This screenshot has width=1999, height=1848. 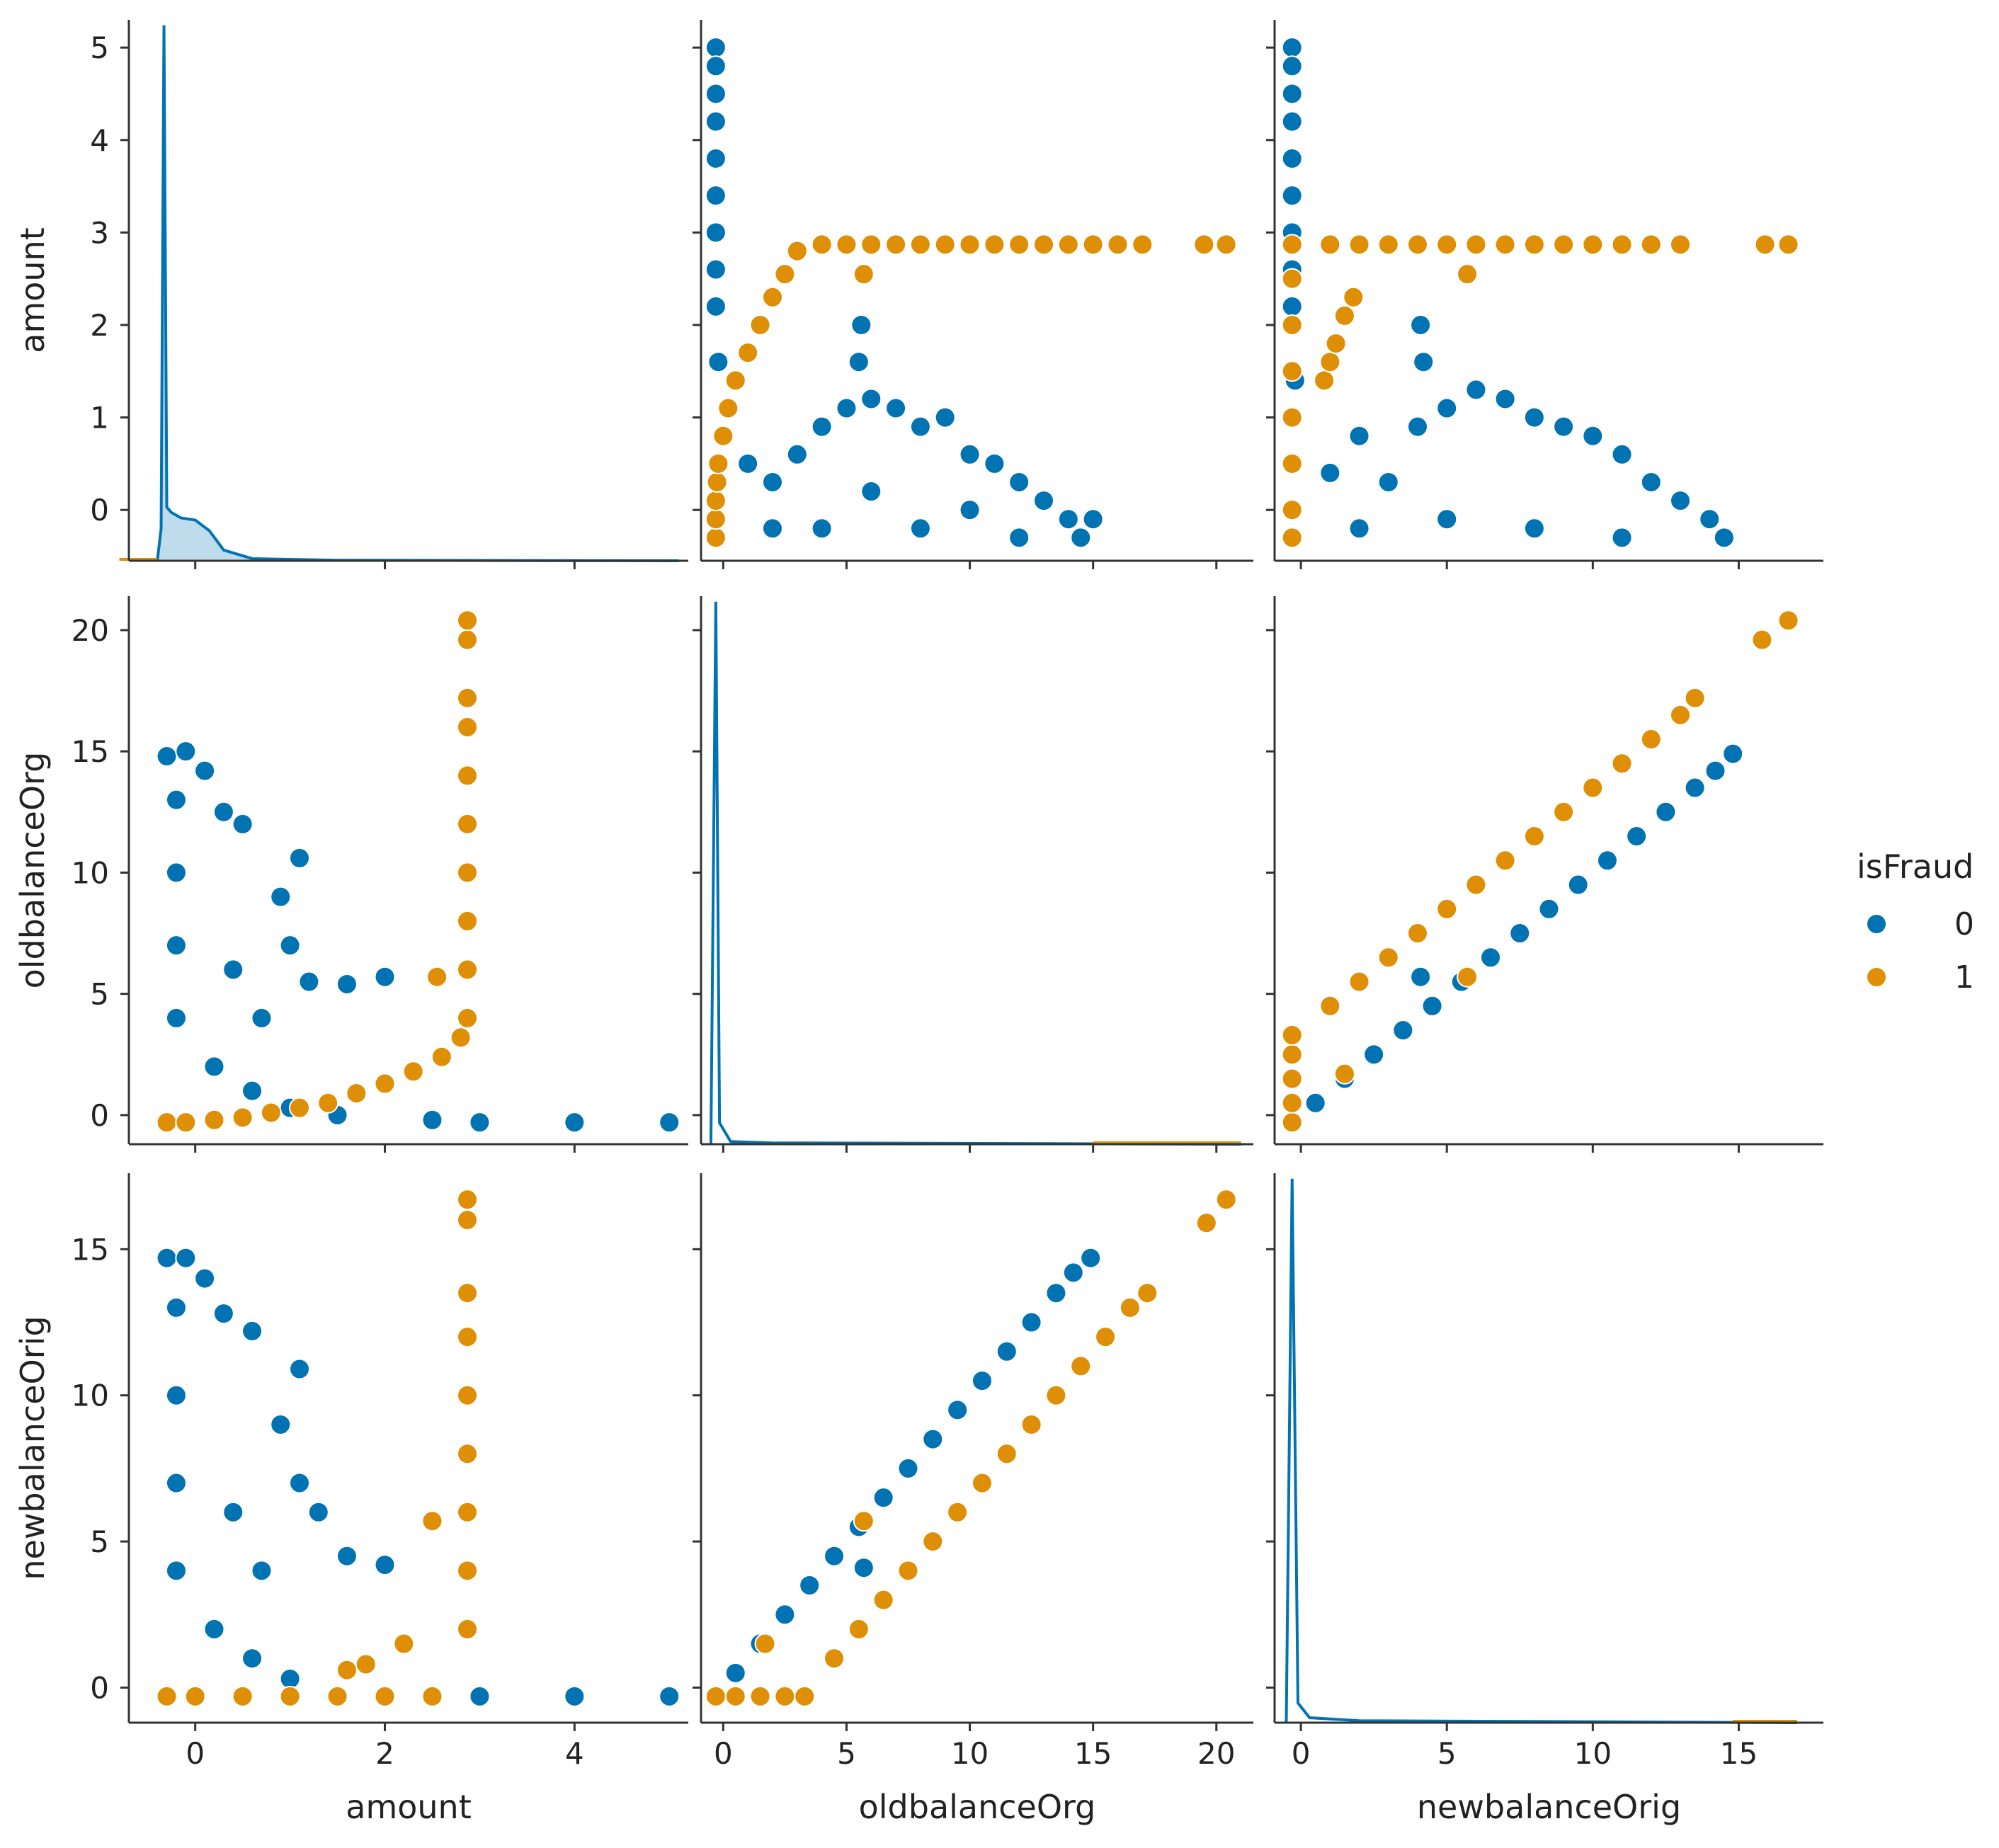 I want to click on legend: isFraud 0 1, so click(x=1915, y=922).